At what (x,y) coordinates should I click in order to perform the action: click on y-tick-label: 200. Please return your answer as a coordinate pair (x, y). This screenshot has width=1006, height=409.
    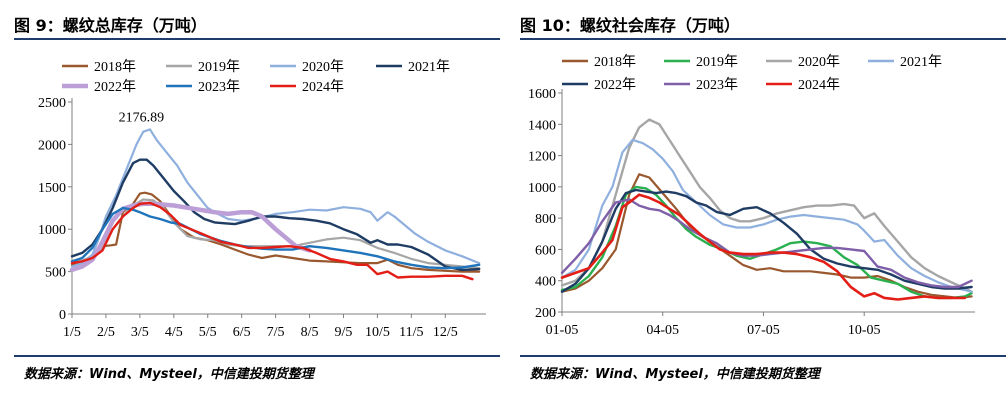
    Looking at the image, I should click on (545, 313).